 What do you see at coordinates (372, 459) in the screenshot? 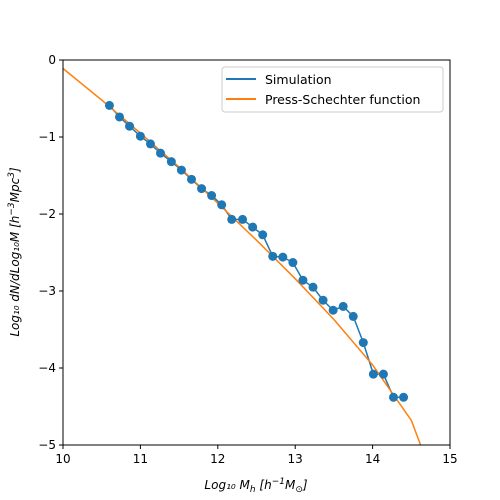
I see `x-tick-label: 14` at bounding box center [372, 459].